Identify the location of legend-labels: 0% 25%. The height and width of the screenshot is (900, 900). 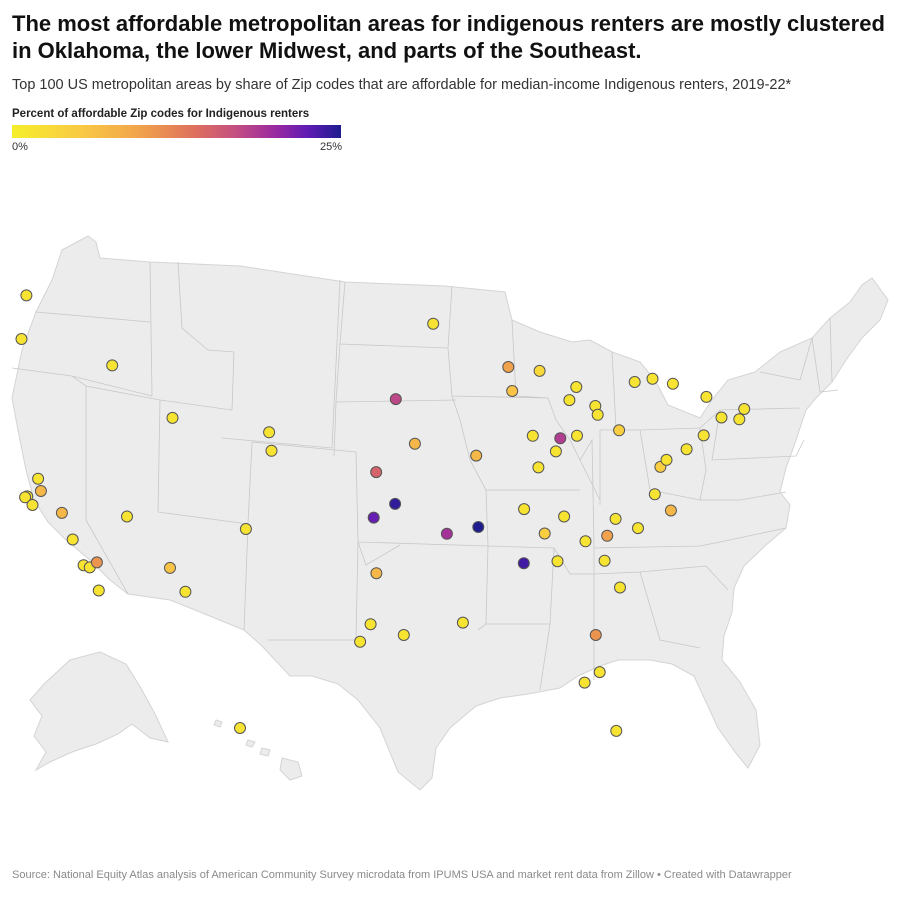
(177, 148).